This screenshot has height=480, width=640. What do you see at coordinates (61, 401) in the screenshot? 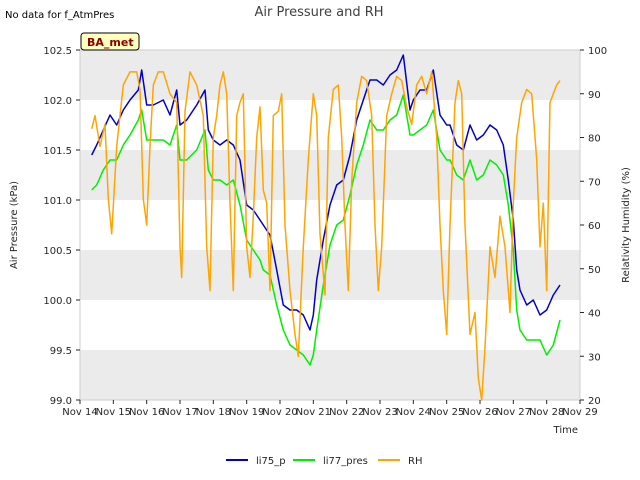
I see `y-tick-label: 99.0` at bounding box center [61, 401].